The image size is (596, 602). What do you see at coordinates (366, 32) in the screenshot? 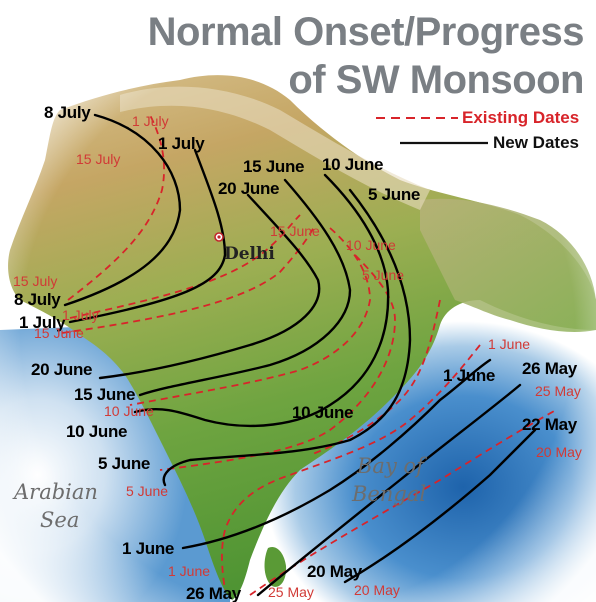
I see `map-title: Normal Onset/Progress` at bounding box center [366, 32].